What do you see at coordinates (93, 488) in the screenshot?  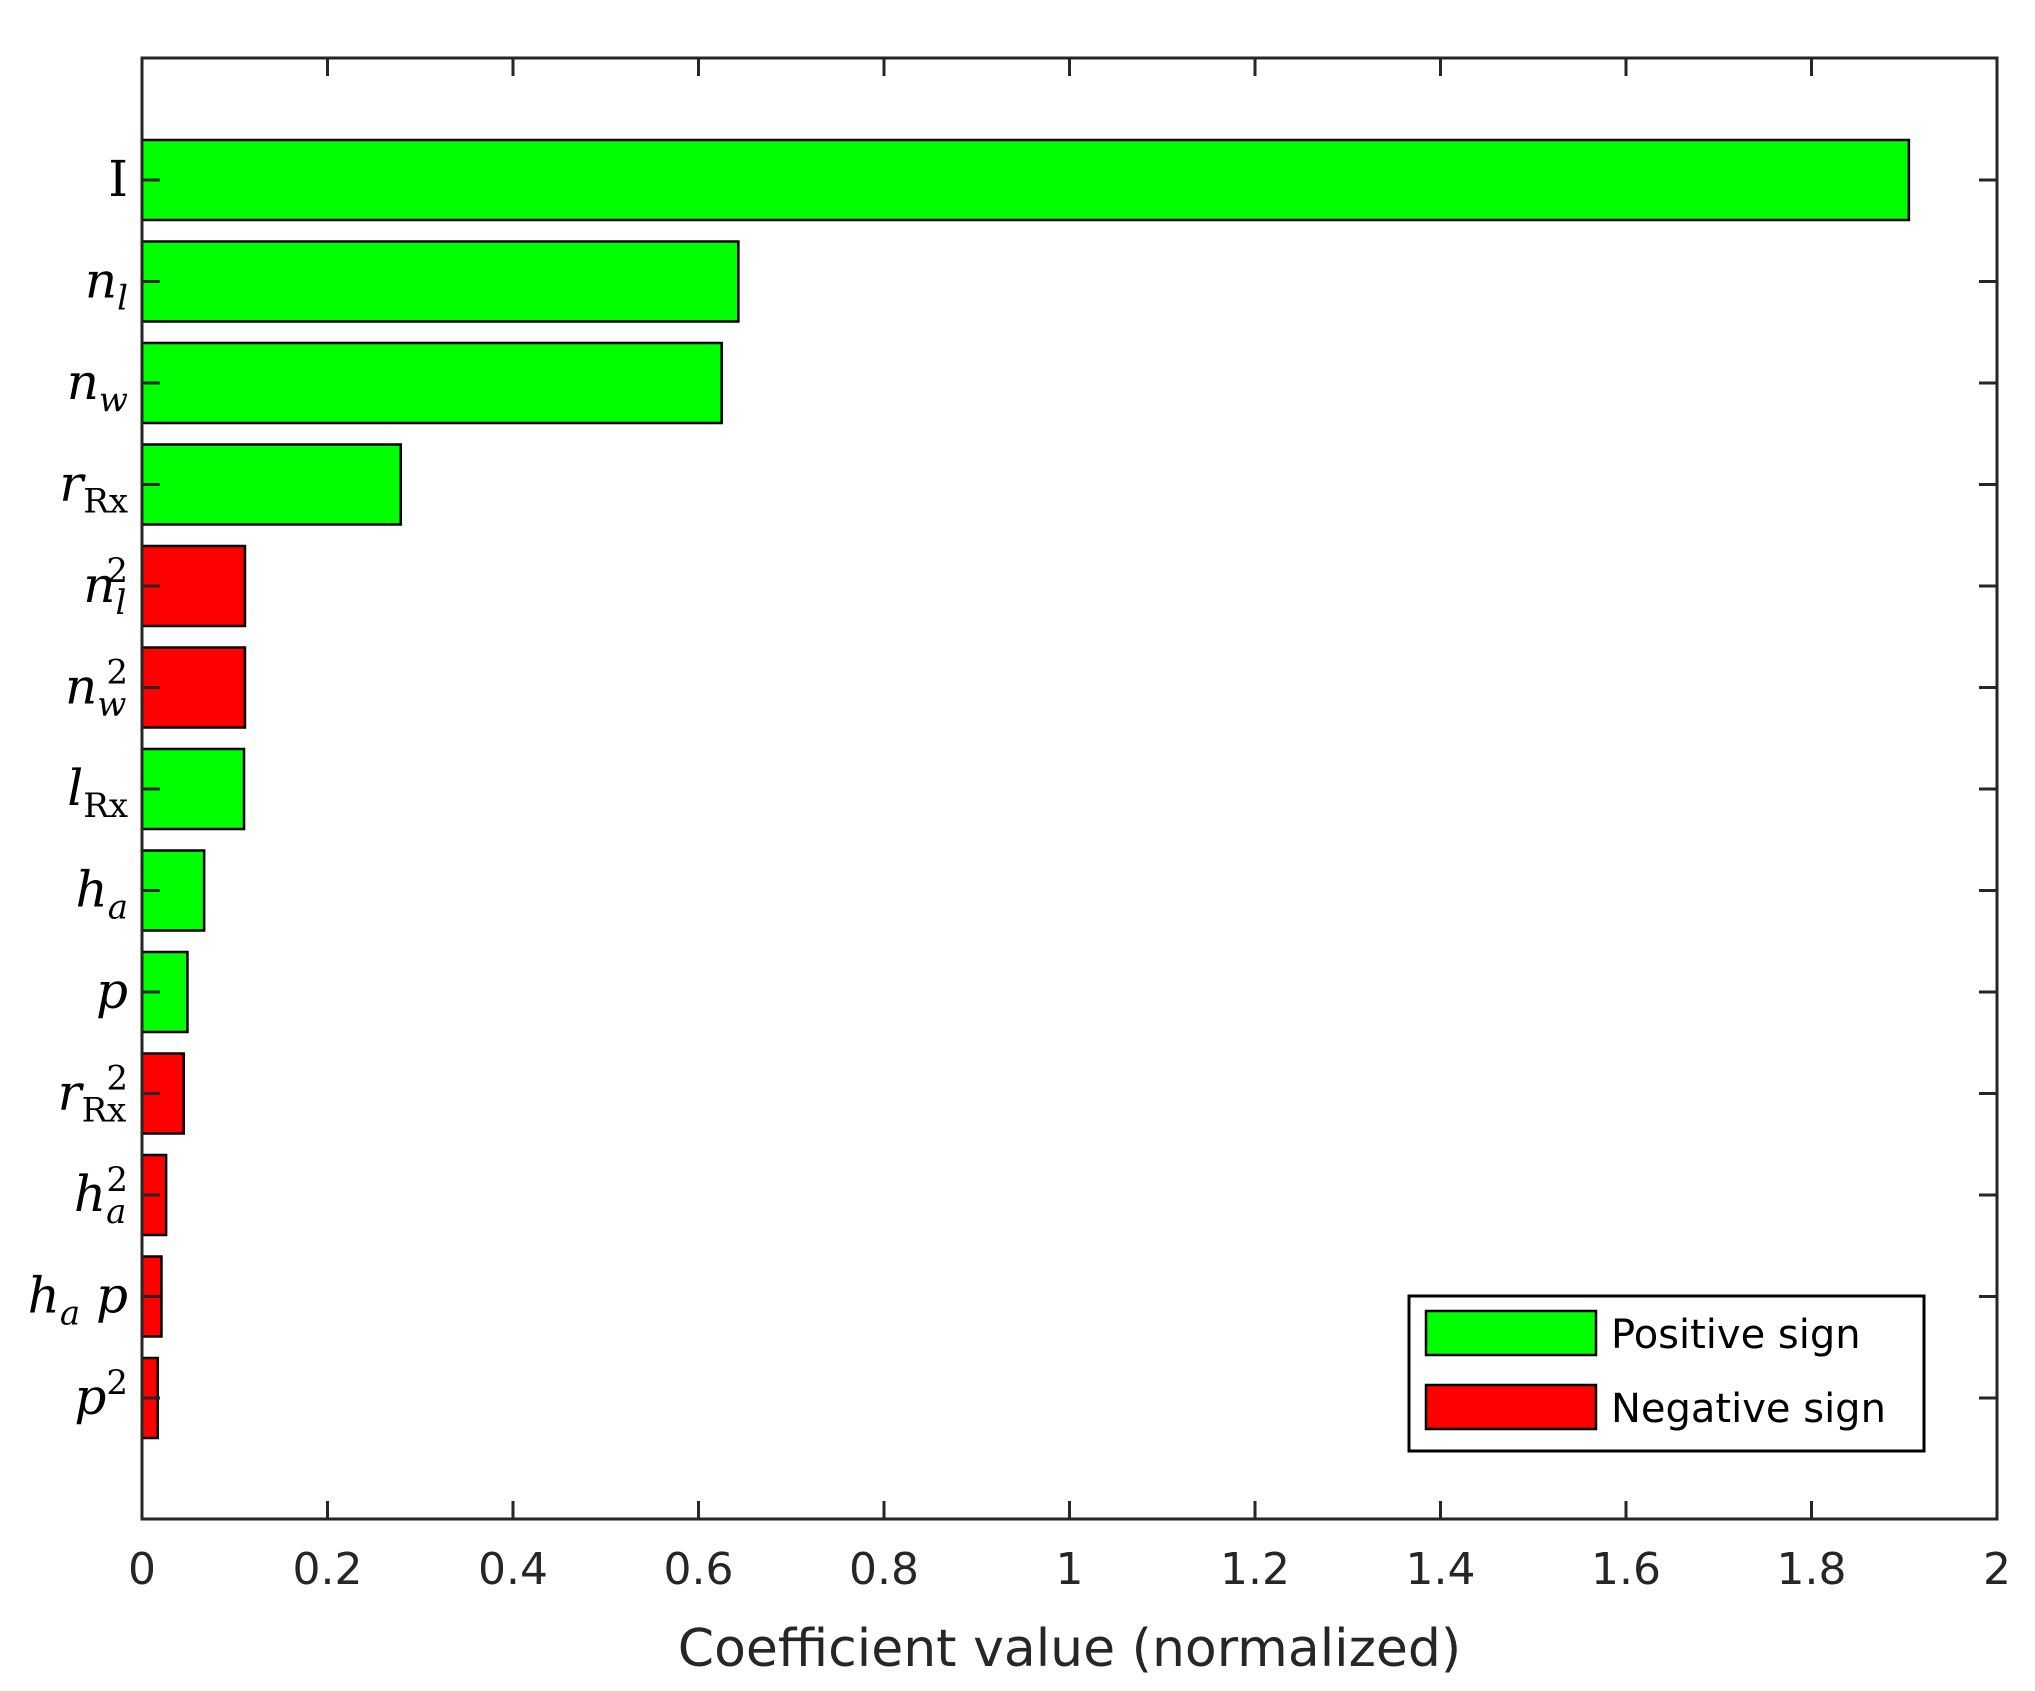 I see `y-category-label: rRx` at bounding box center [93, 488].